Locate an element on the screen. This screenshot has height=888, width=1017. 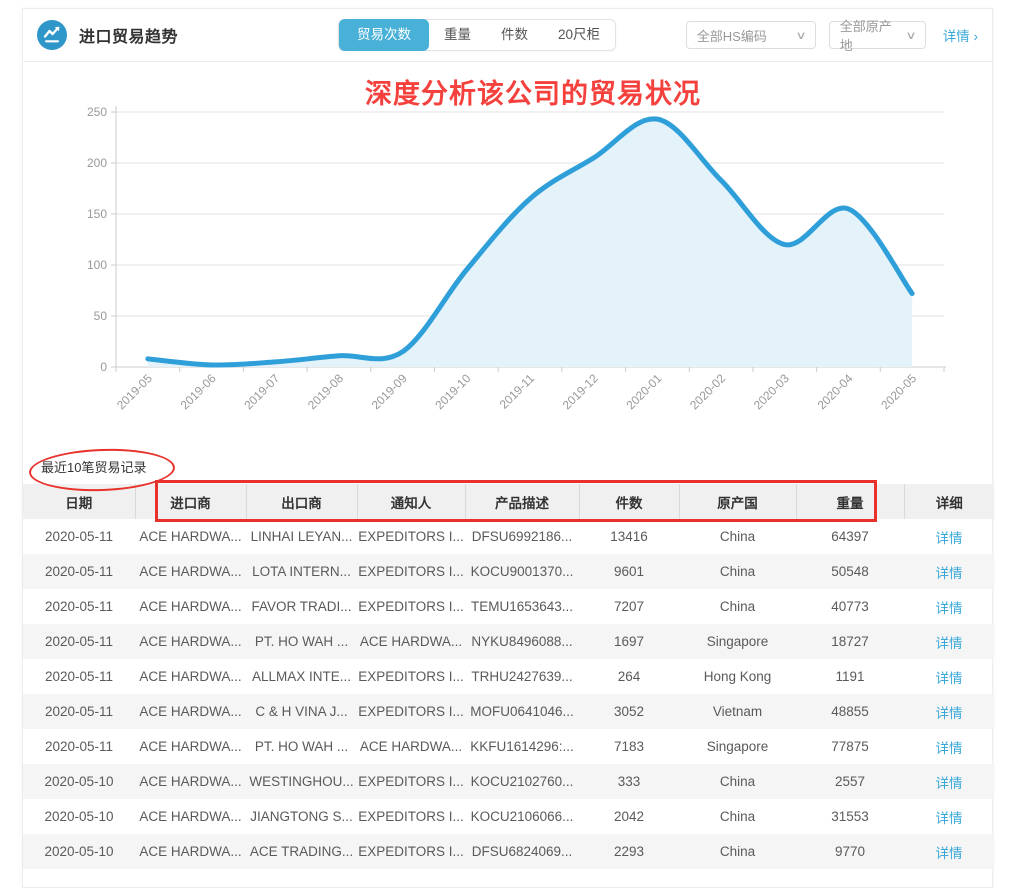
tab-weight: 重量 is located at coordinates (458, 34).